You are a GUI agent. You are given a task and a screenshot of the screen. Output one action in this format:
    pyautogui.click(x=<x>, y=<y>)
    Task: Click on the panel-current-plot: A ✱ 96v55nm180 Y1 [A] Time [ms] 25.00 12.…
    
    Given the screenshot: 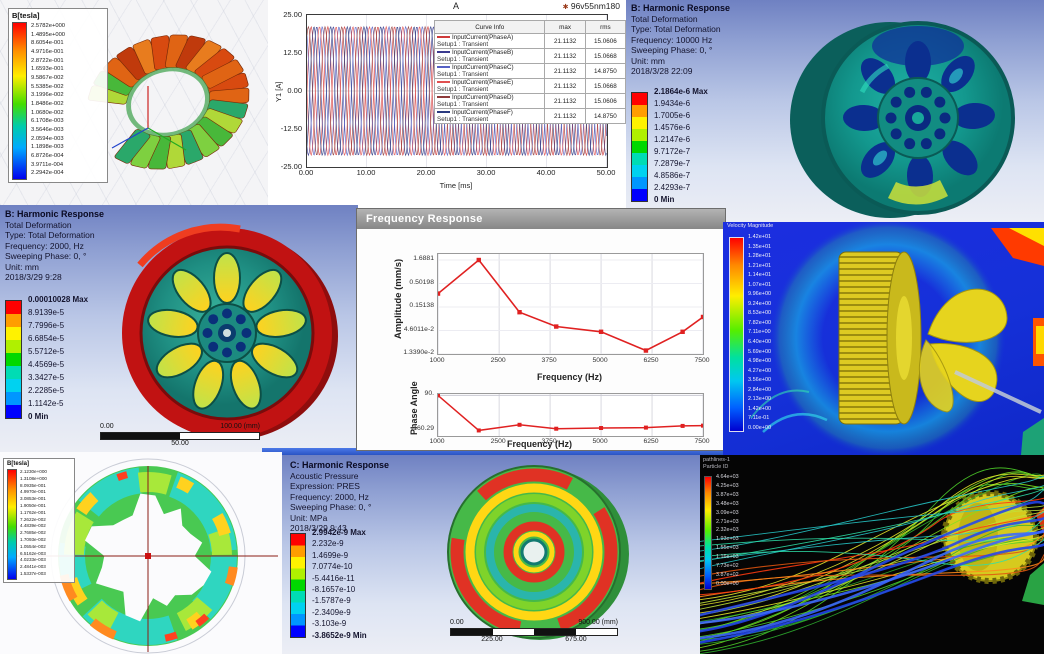 What is the action you would take?
    pyautogui.click(x=447, y=104)
    